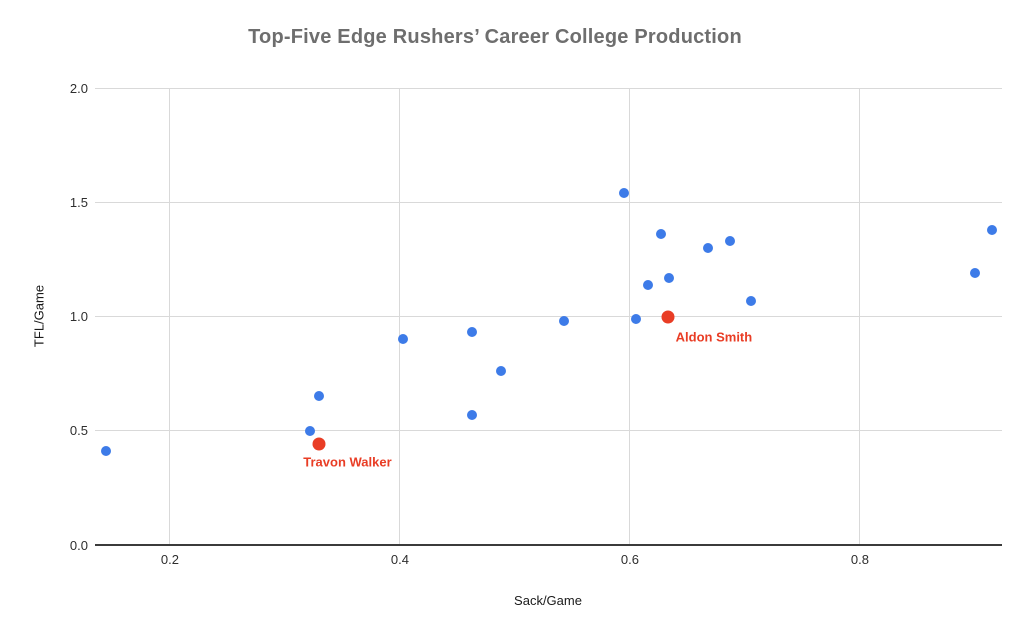  I want to click on y-tick-label: 0.0, so click(78, 545).